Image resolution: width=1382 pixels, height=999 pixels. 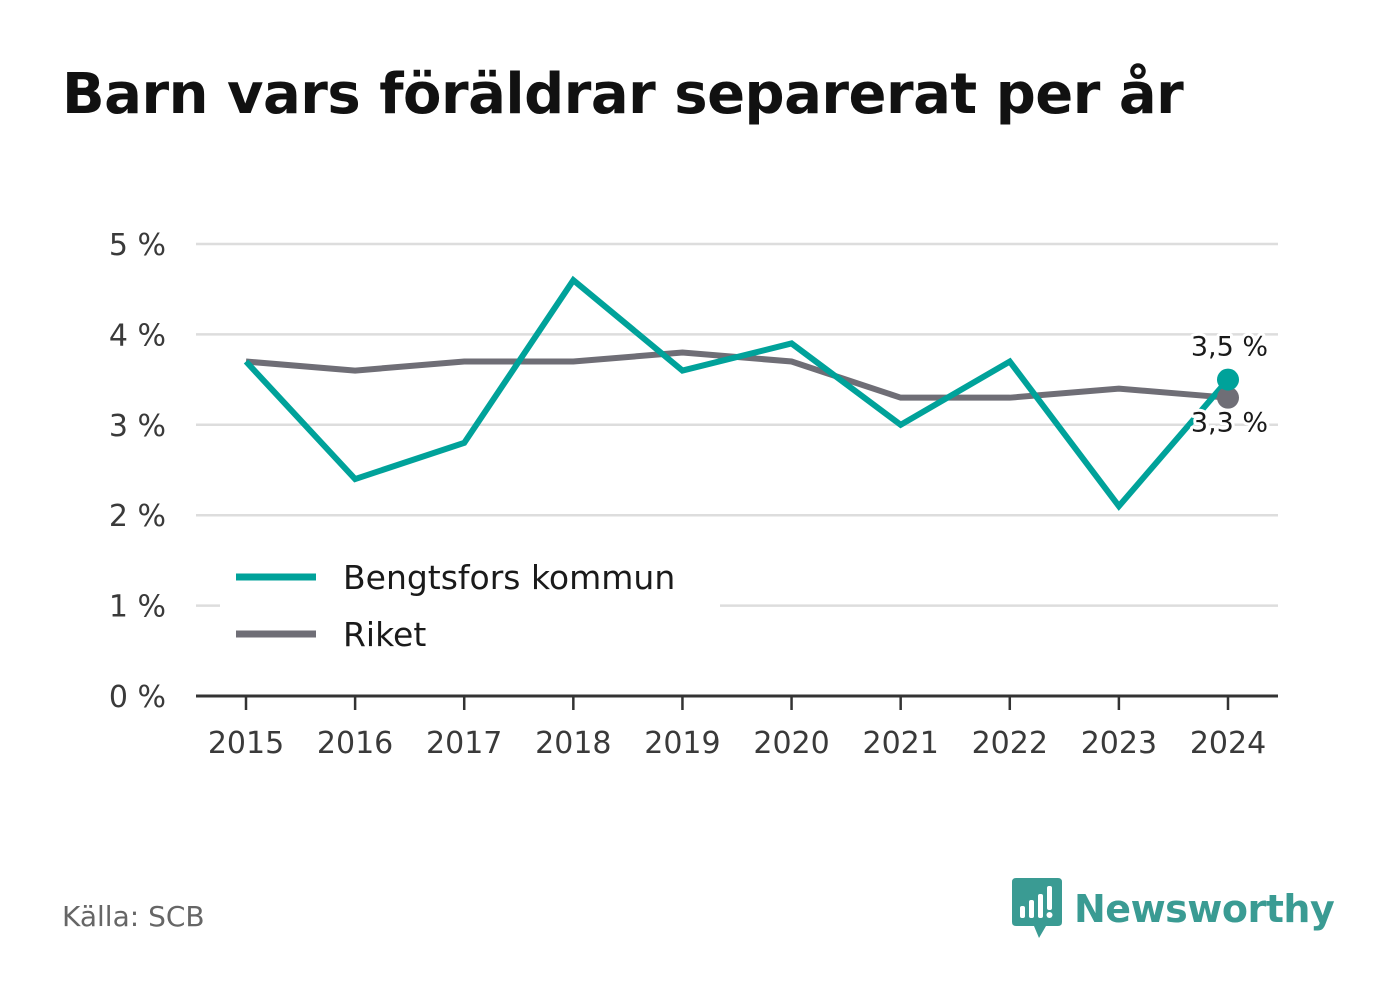 What do you see at coordinates (1229, 347) in the screenshot?
I see `end-label-kommun: 3,5 %` at bounding box center [1229, 347].